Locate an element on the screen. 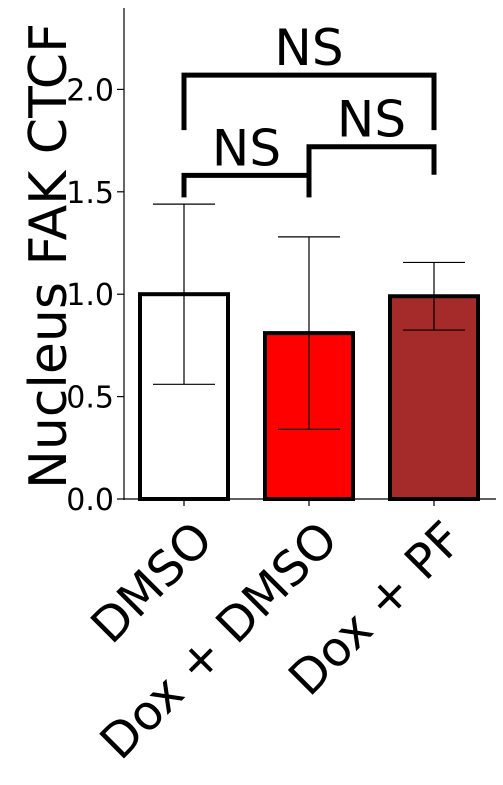  y-tick-label: 1.0 is located at coordinates (90, 295).